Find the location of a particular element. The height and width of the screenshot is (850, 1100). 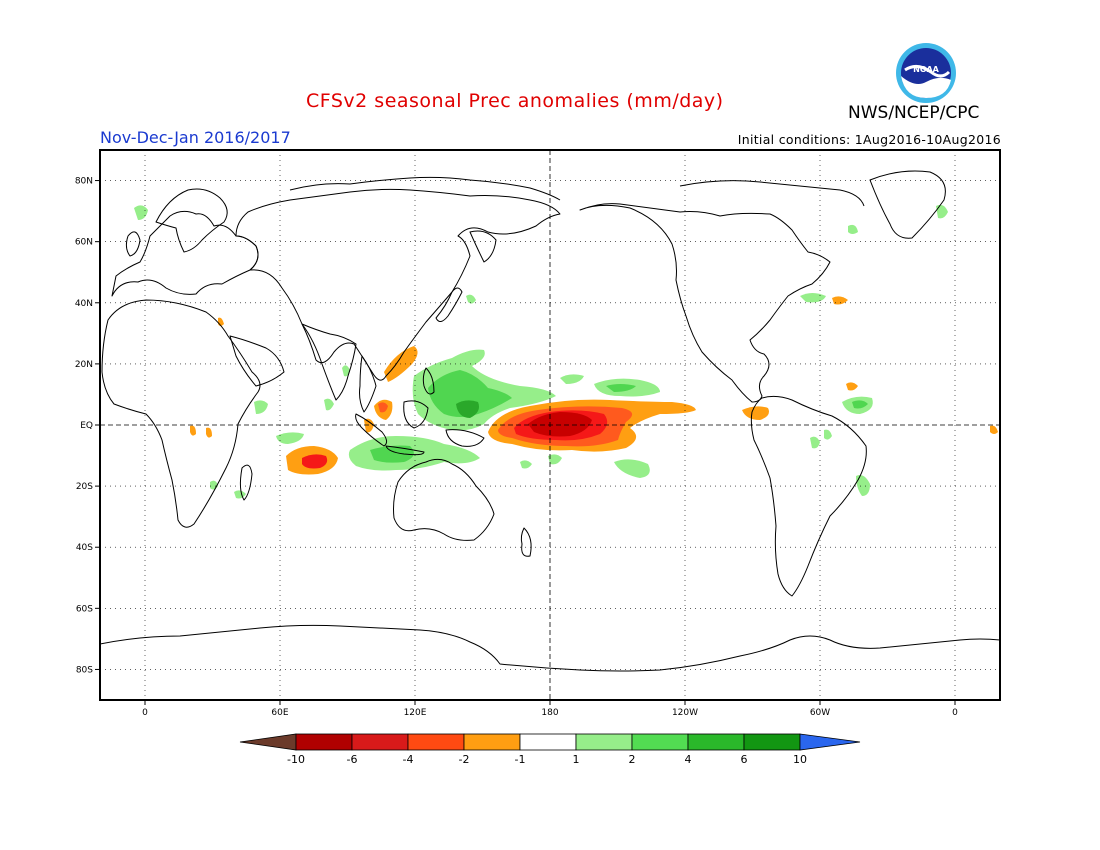

colorbar-label: -2 is located at coordinates (464, 759).